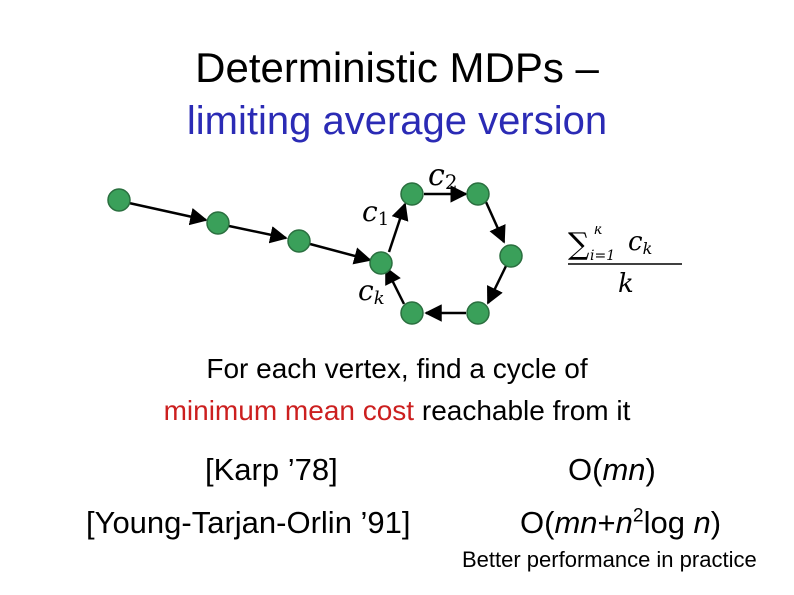  Describe the element at coordinates (621, 522) in the screenshot. I see `complexity-yto: O(mn+n2log n)` at that location.